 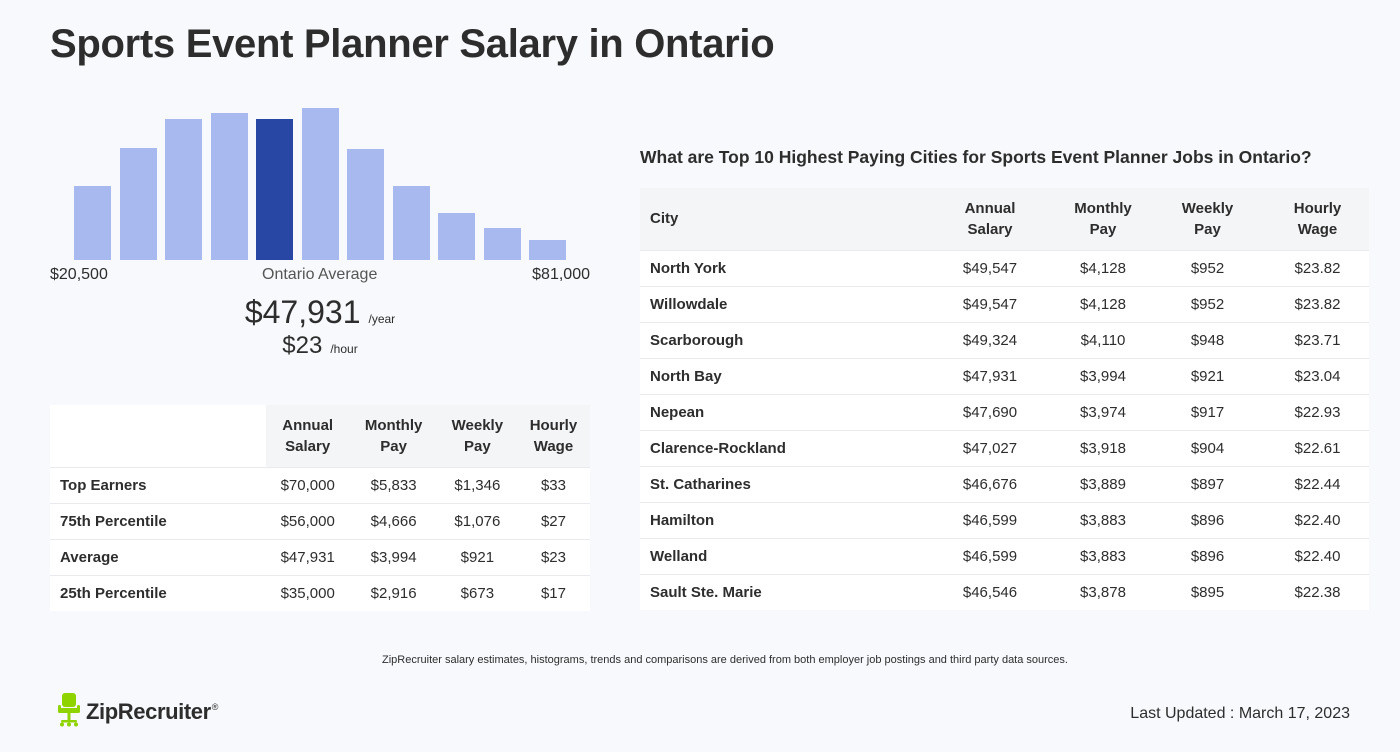 I want to click on histogram-average-label: Ontario Average, so click(x=320, y=274).